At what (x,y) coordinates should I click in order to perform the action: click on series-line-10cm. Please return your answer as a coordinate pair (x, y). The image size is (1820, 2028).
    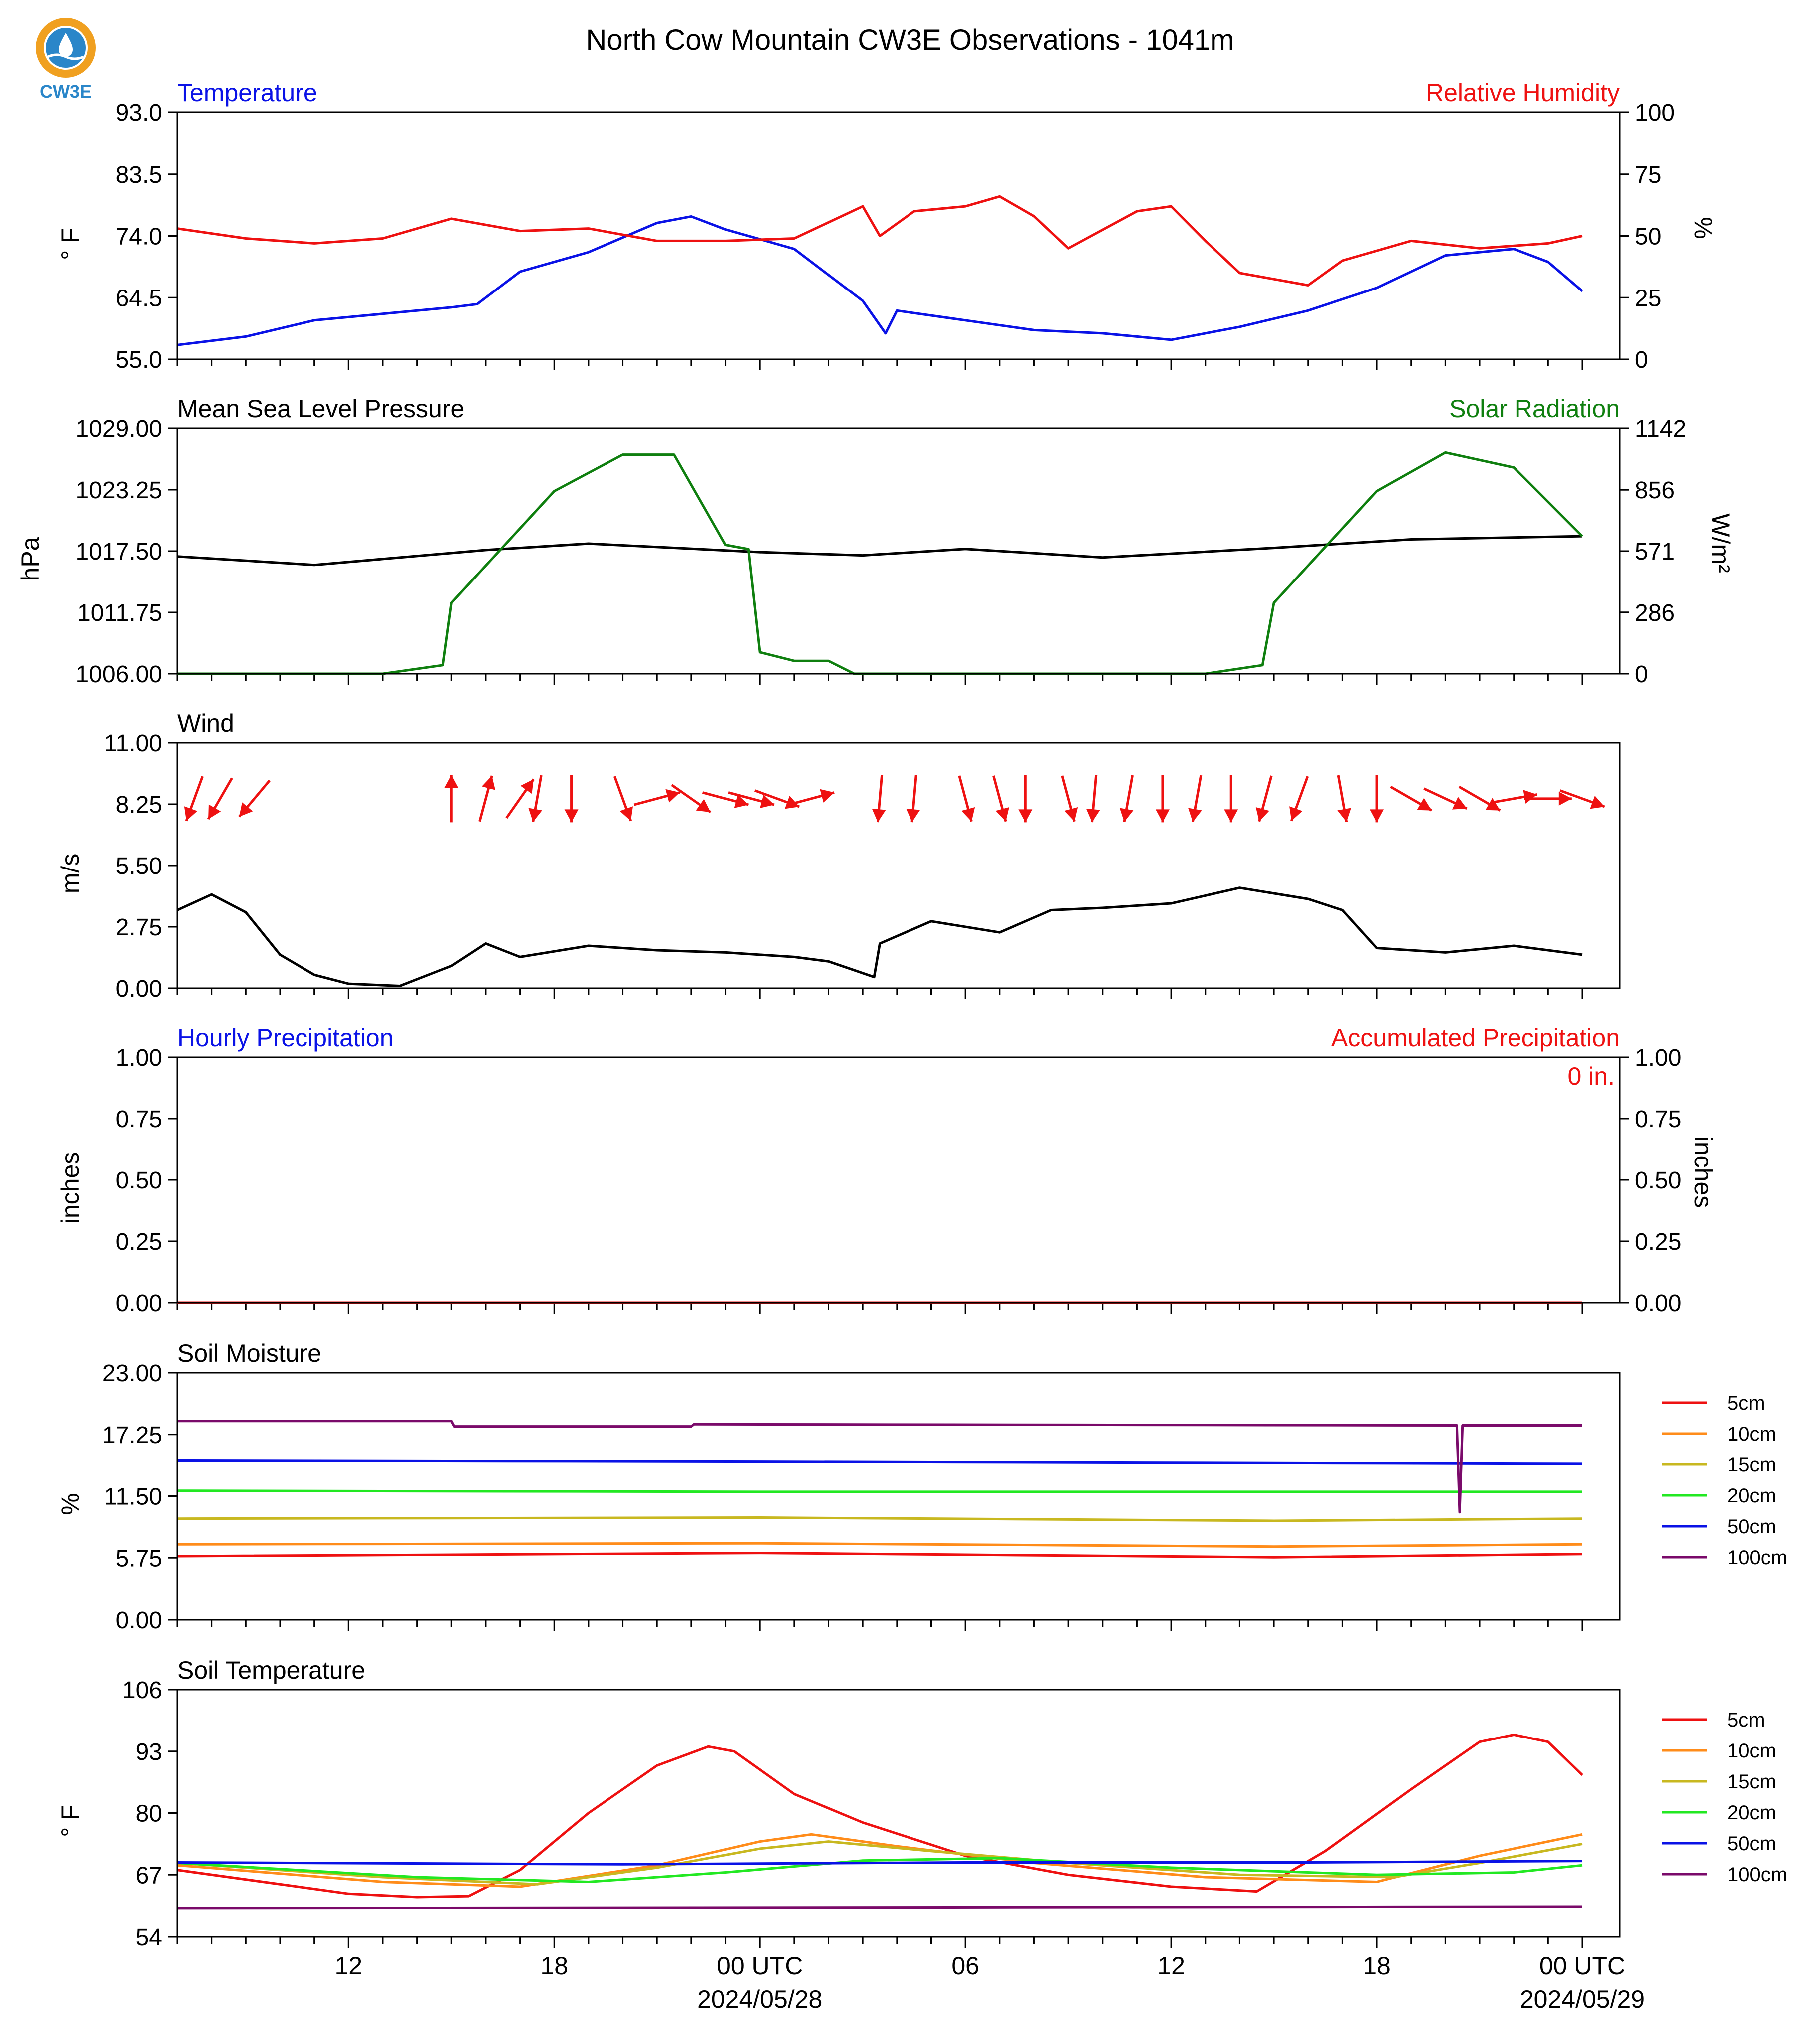
    Looking at the image, I should click on (880, 1545).